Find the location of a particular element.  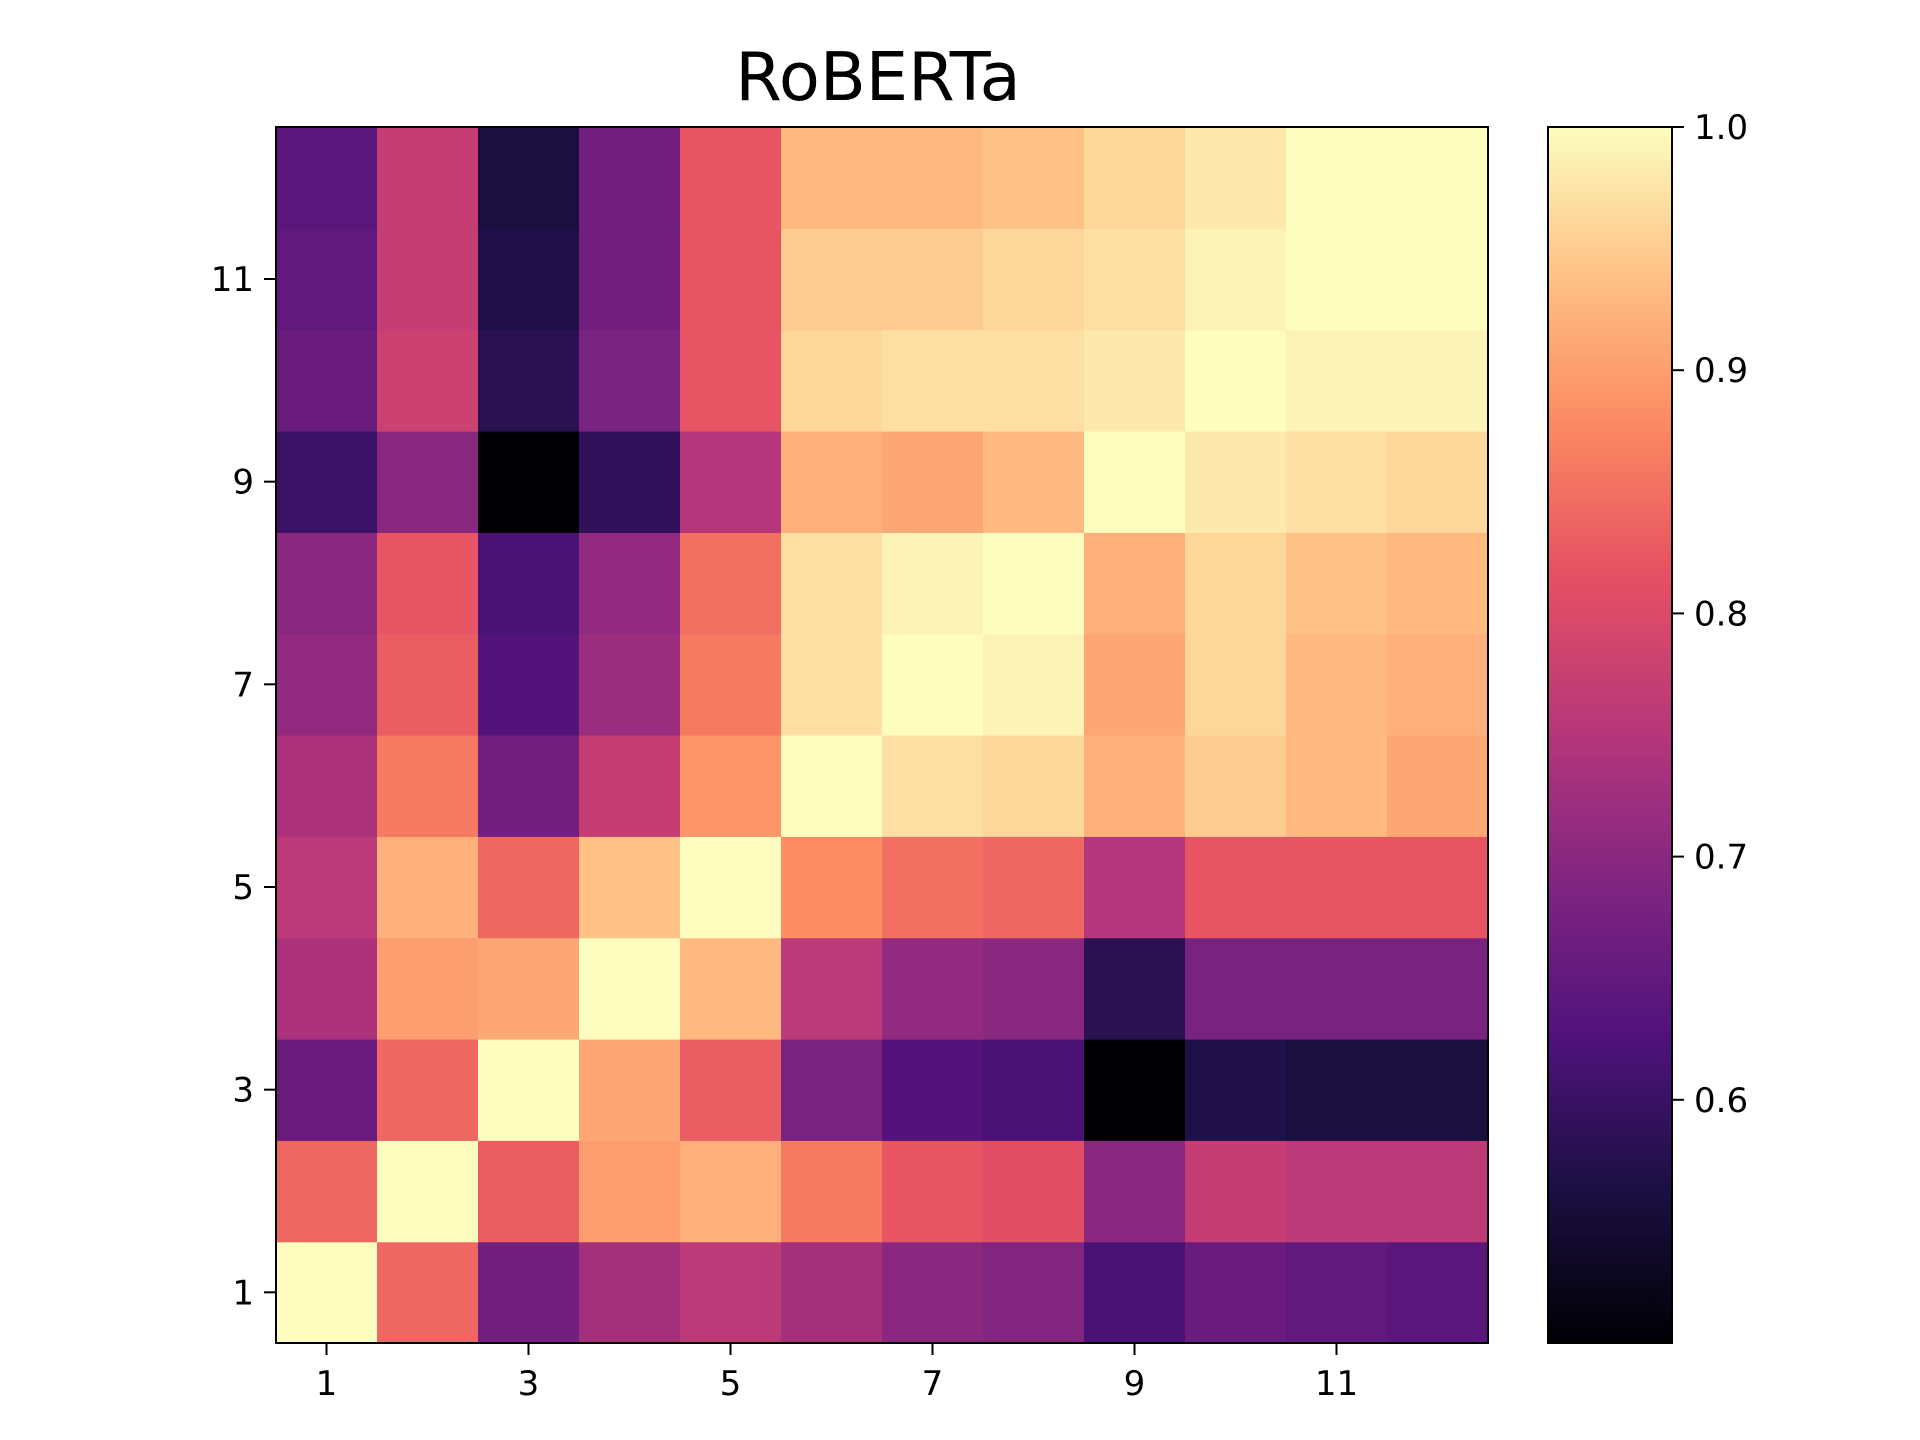

x-tick-label: 1 is located at coordinates (327, 1384).